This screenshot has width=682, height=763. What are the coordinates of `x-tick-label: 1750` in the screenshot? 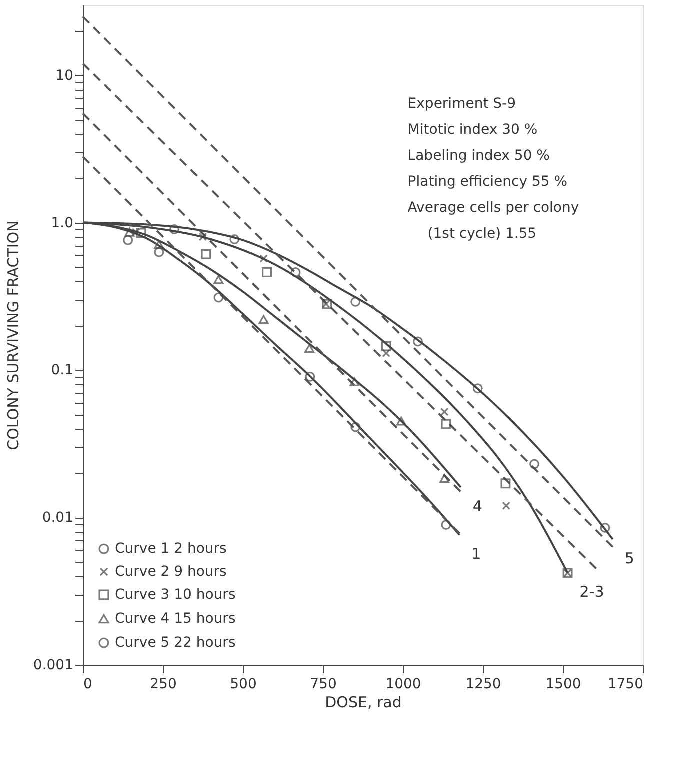 It's located at (626, 684).